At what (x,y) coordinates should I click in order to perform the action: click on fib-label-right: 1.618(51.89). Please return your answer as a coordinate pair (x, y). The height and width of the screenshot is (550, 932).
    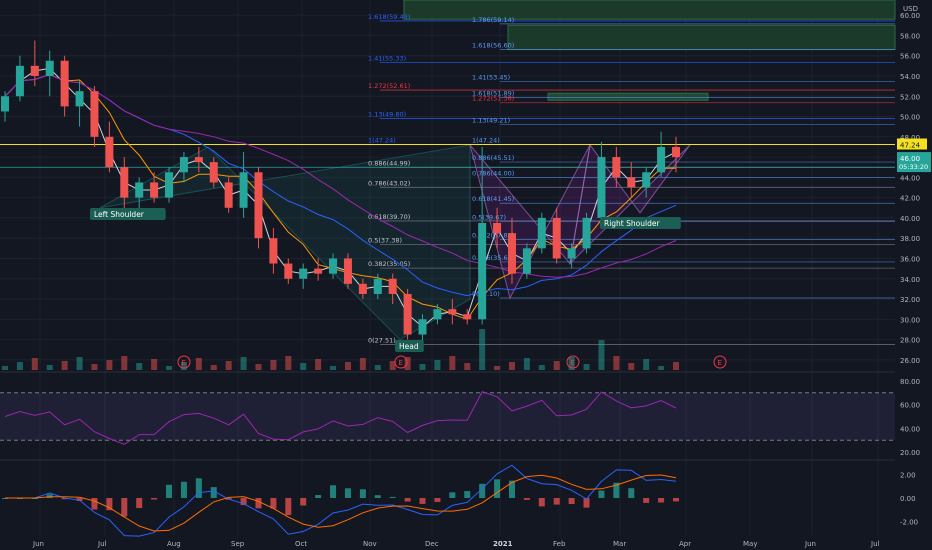
    Looking at the image, I should click on (493, 93).